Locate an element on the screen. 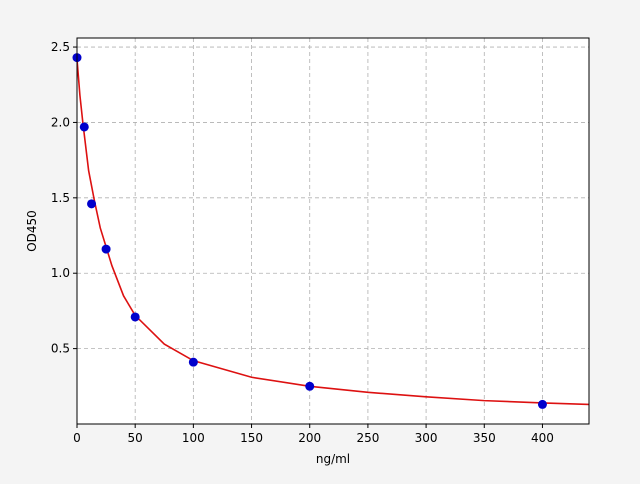  y-tick-label: 2.0 is located at coordinates (60, 122).